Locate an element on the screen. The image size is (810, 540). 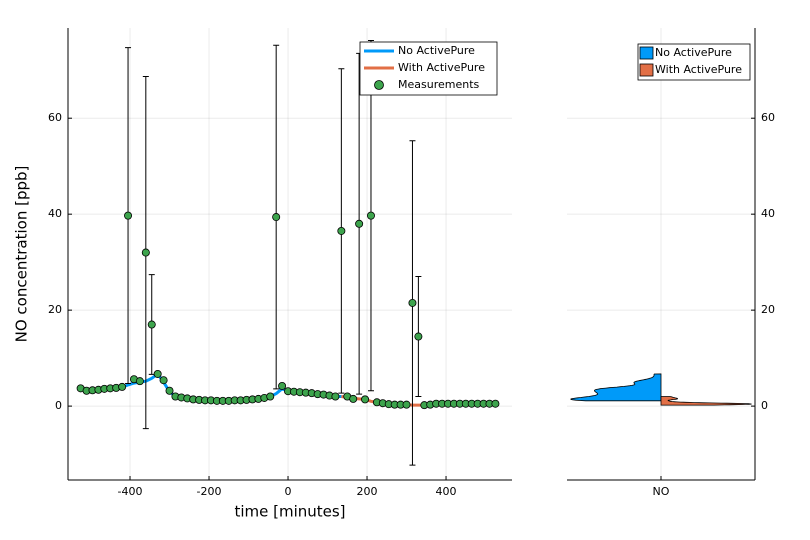
legend-label: Measurements is located at coordinates (439, 84).